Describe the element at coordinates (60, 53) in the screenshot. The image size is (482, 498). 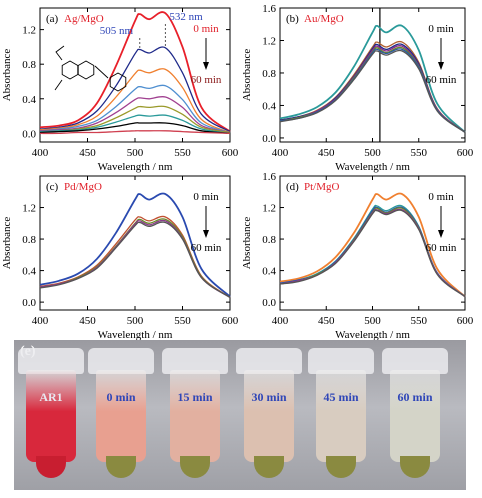
I see `acetyl-group` at that location.